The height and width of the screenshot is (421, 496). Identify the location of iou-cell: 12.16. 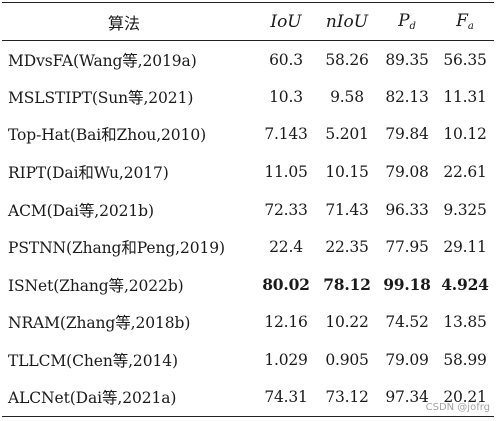
(286, 322).